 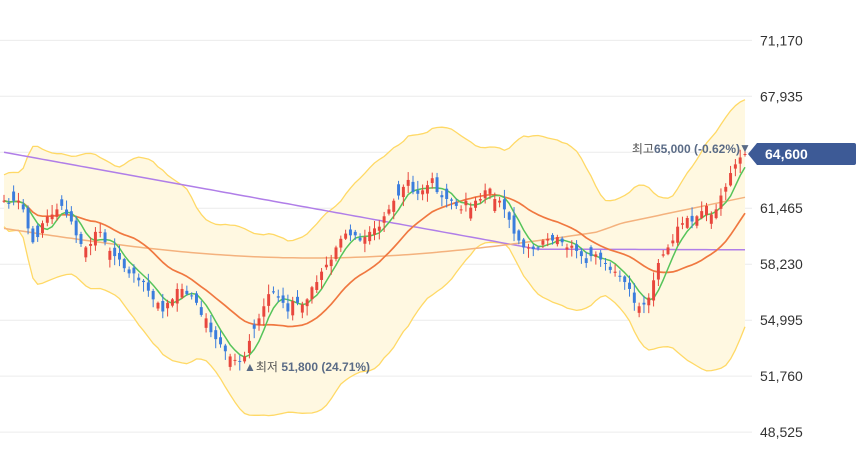 I want to click on y-tick-label: 61,465, so click(x=781, y=208).